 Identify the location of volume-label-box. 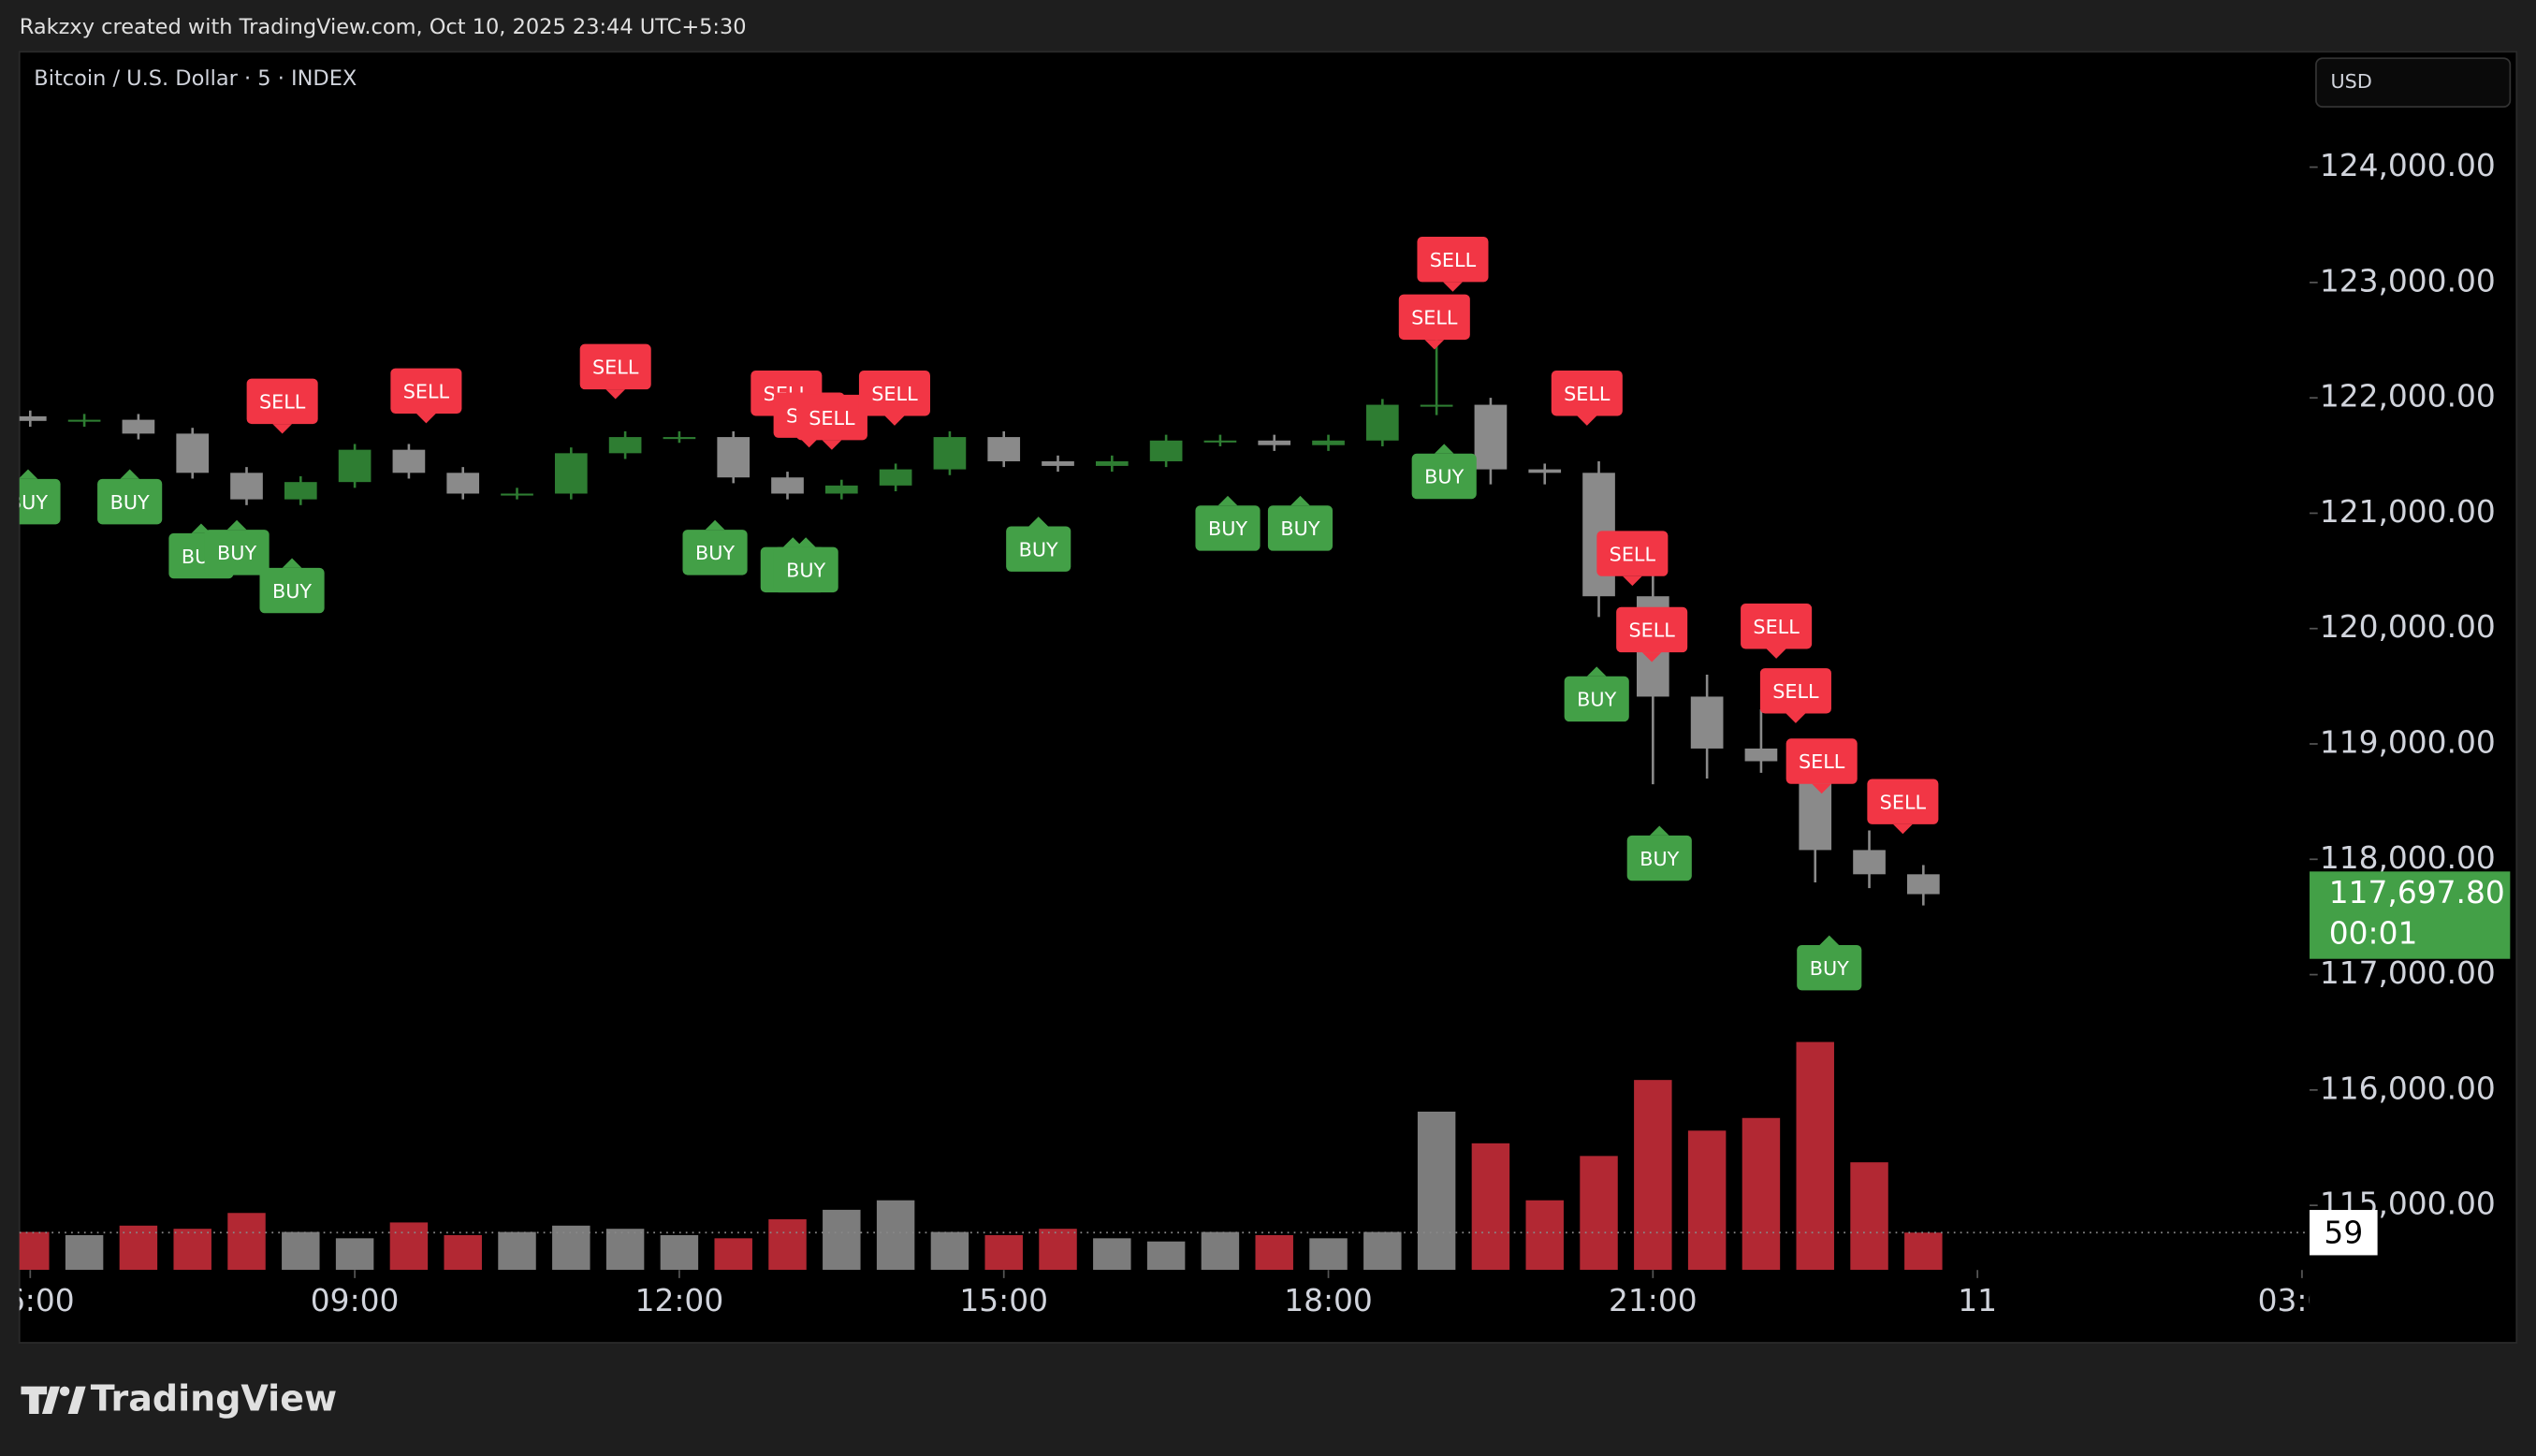
(2344, 1233).